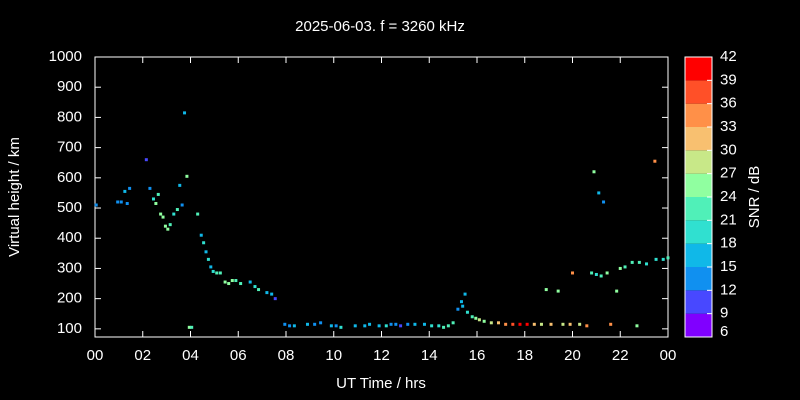 Image resolution: width=800 pixels, height=400 pixels. What do you see at coordinates (95, 355) in the screenshot?
I see `x-tick-label: 00` at bounding box center [95, 355].